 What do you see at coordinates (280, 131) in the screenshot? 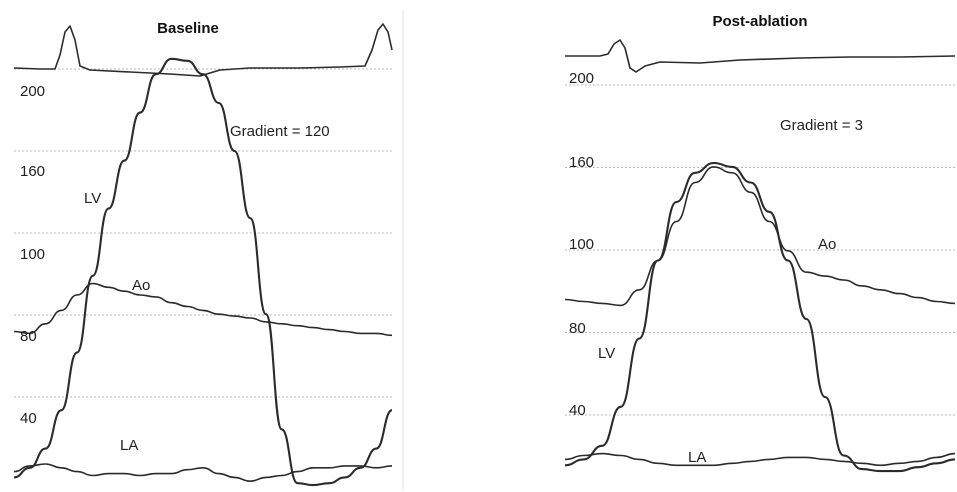
I see `baseline-gradient-annotation: Gradient = 120` at bounding box center [280, 131].